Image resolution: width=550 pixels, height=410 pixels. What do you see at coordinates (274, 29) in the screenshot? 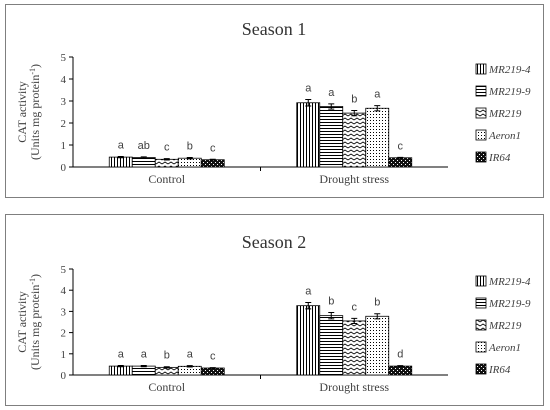
I see `chart-title: Season 1` at bounding box center [274, 29].